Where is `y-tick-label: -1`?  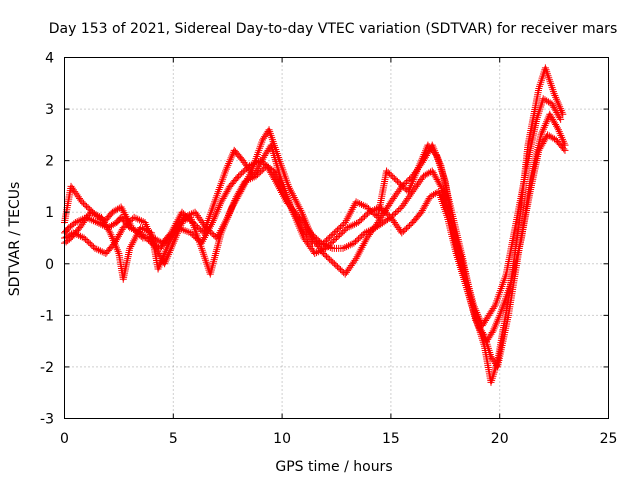
y-tick-label: -1 is located at coordinates (47, 316).